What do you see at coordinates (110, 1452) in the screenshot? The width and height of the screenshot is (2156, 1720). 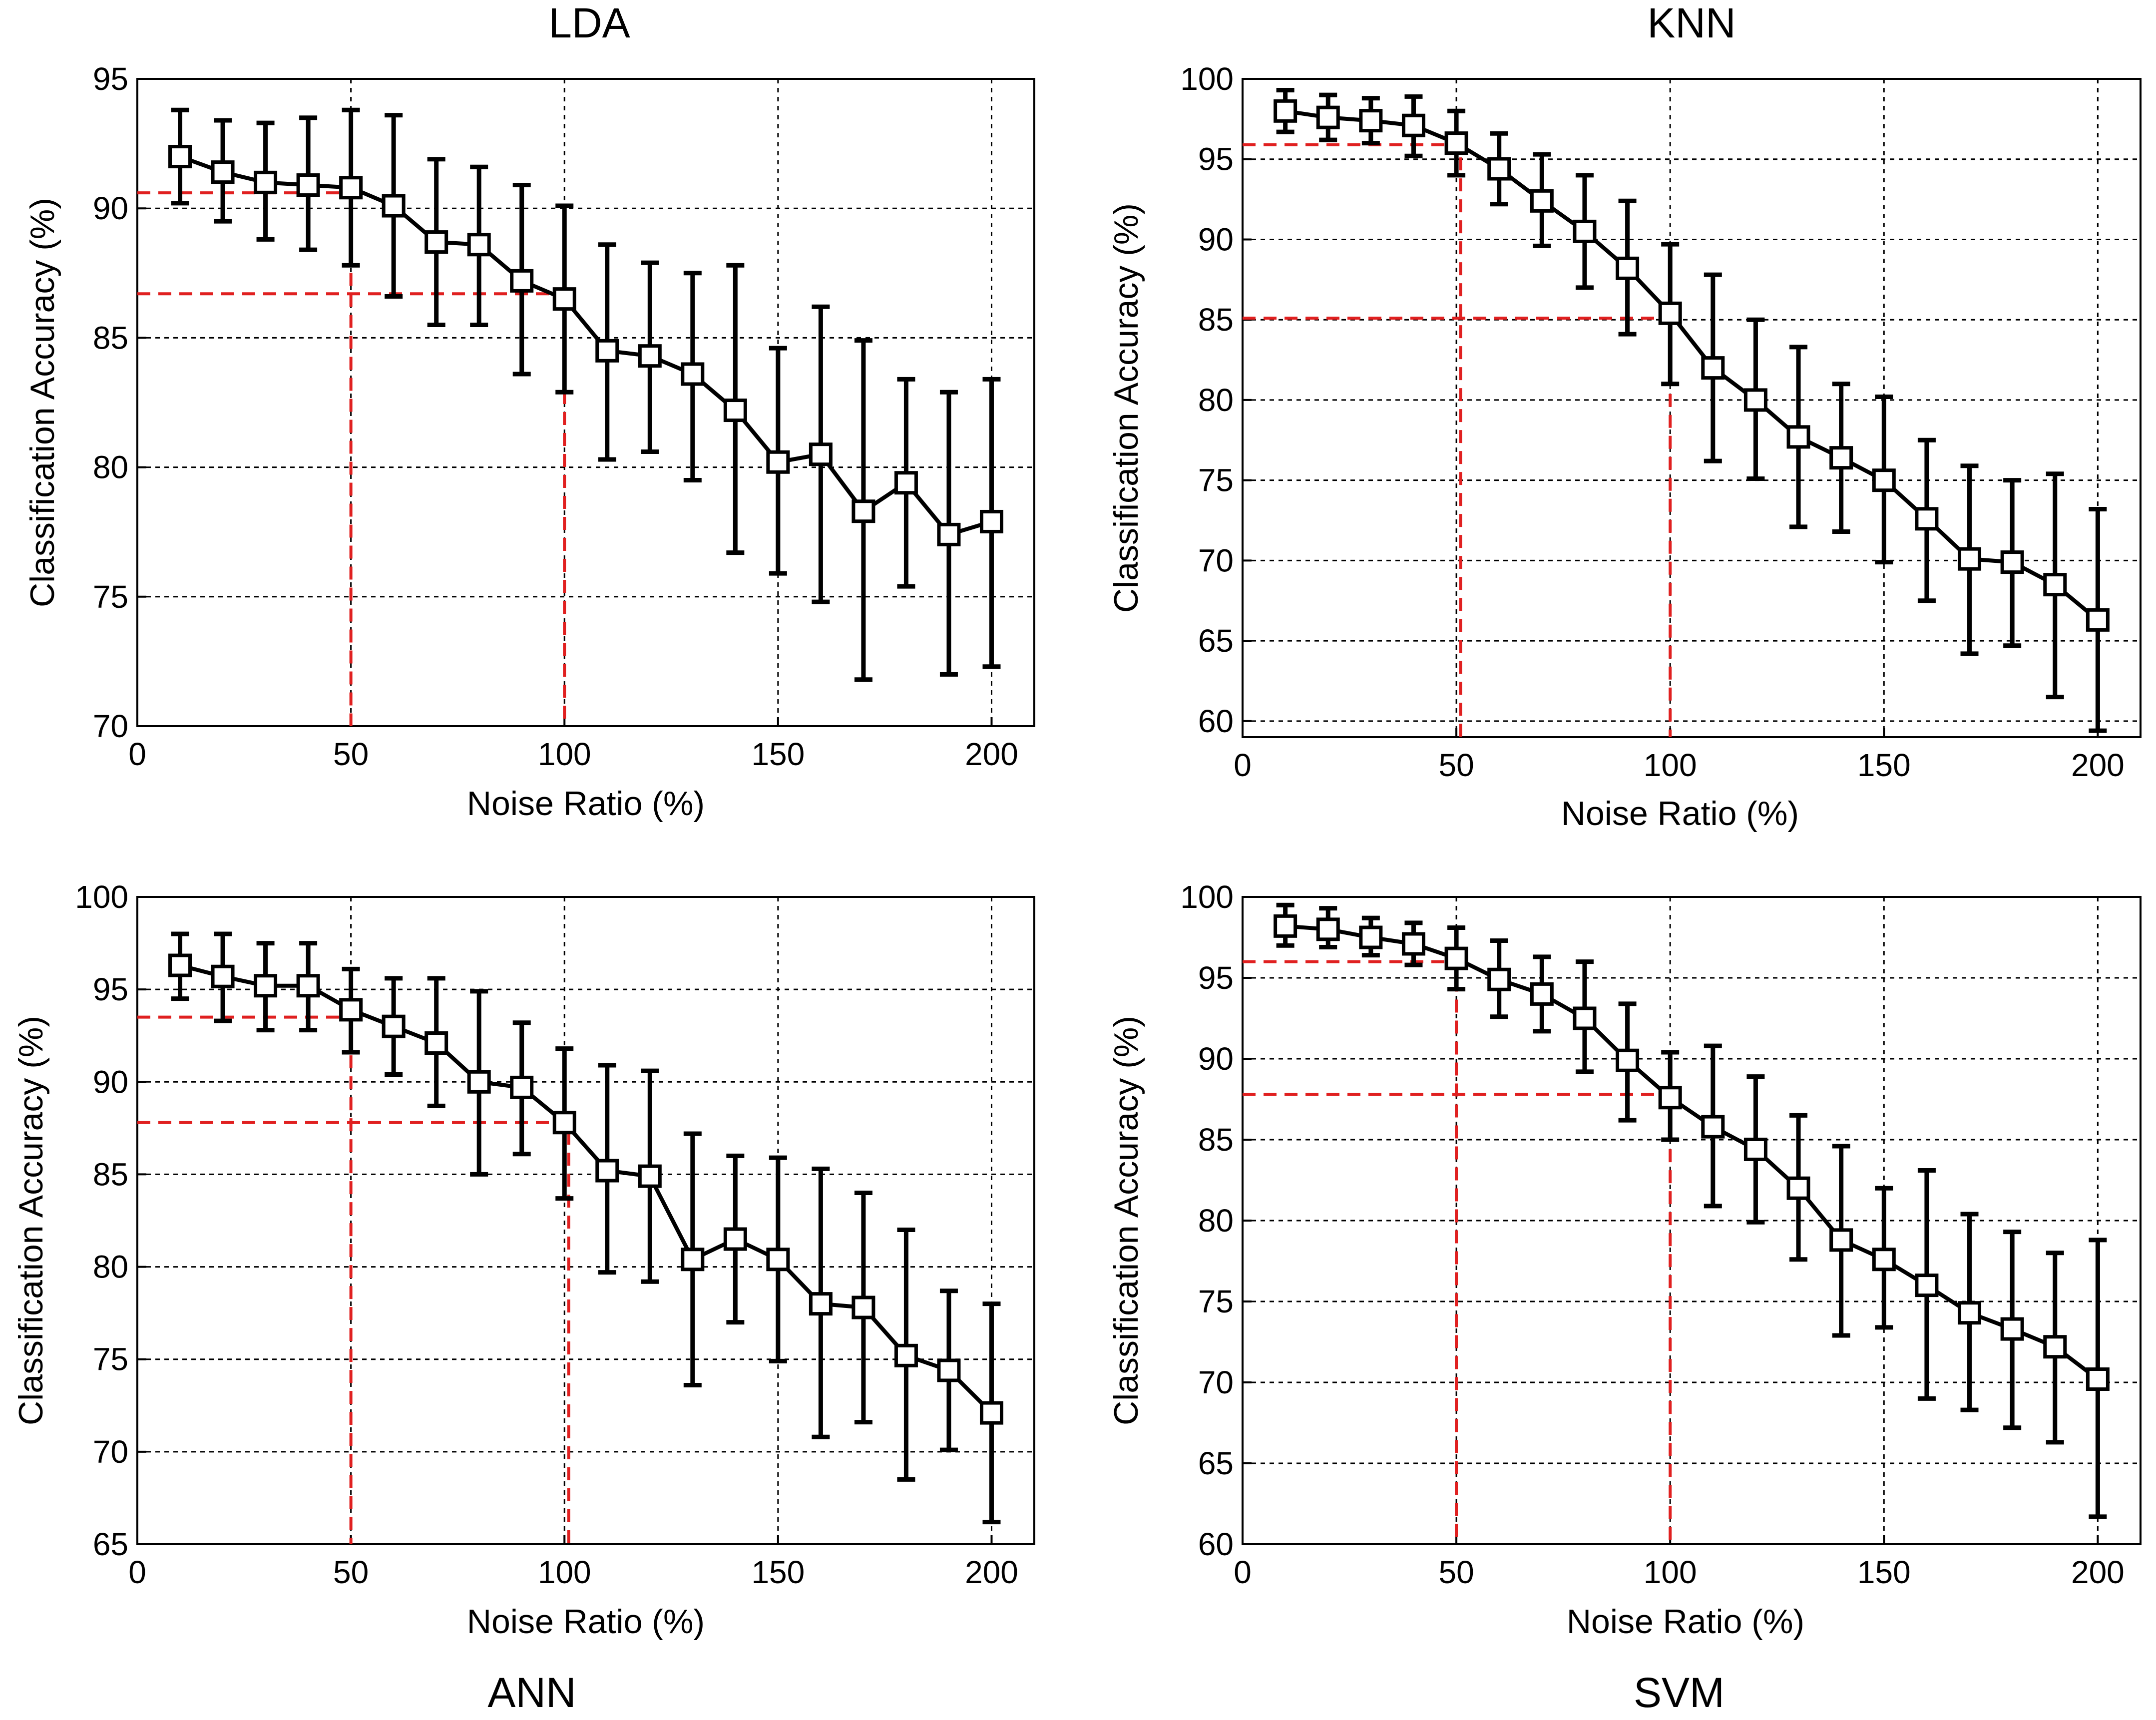 I see `y-tick-label: 70` at bounding box center [110, 1452].